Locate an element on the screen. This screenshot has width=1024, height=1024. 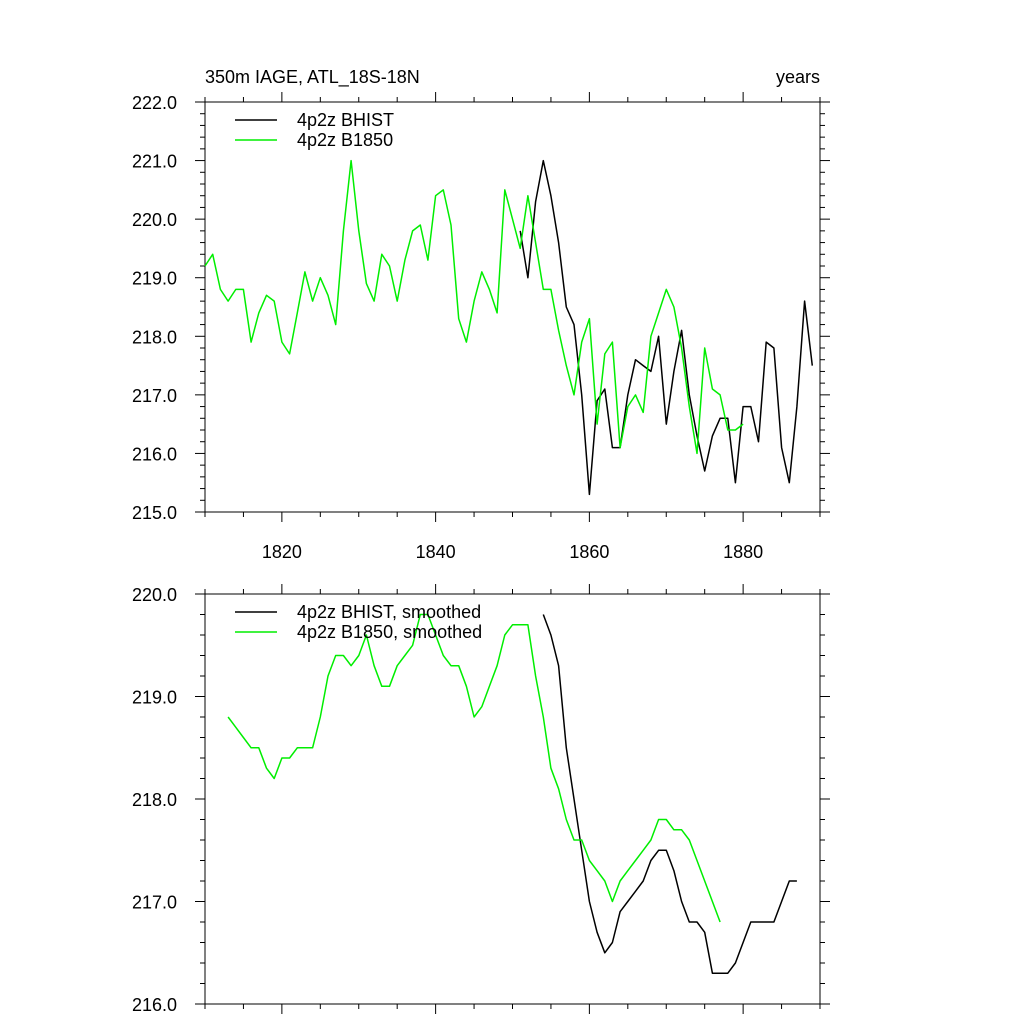
plot-title: 350m IAGE, ATL_18S-18N is located at coordinates (312, 77).